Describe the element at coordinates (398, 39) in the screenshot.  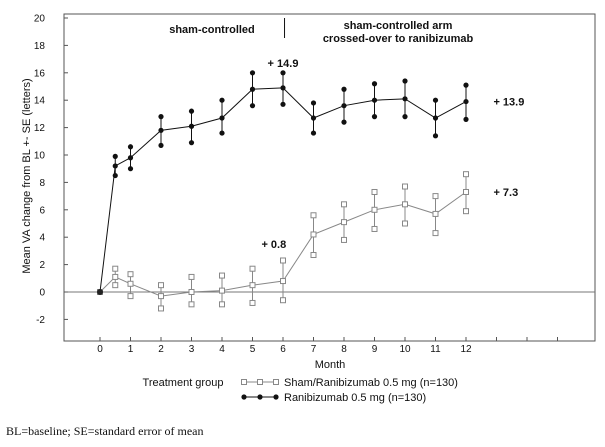
I see `period-label-crossover-line2: crossed-over to ranibizumab` at that location.